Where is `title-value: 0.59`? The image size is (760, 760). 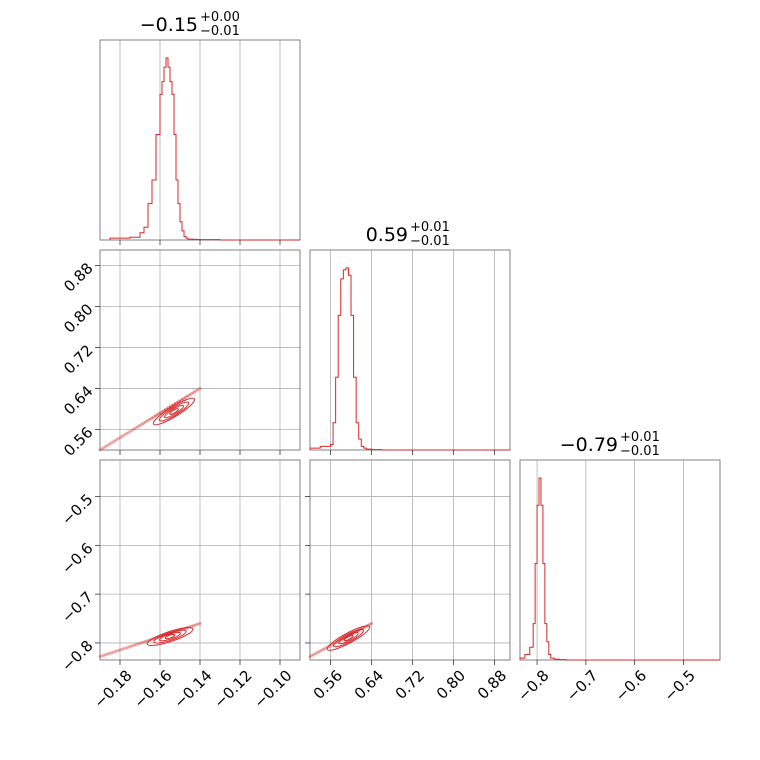
title-value: 0.59 is located at coordinates (387, 235).